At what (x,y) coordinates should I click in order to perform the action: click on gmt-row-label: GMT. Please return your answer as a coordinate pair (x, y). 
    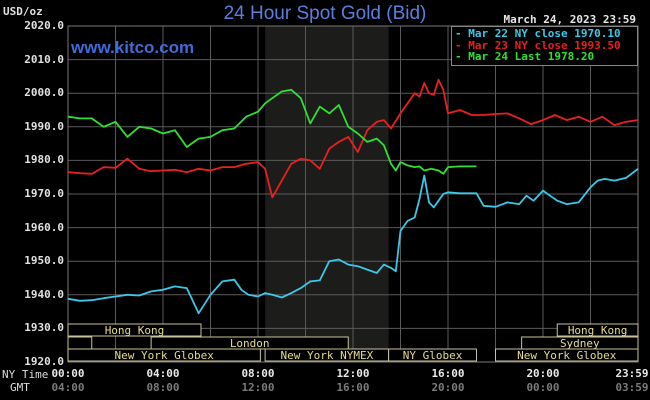
    Looking at the image, I should click on (20, 387).